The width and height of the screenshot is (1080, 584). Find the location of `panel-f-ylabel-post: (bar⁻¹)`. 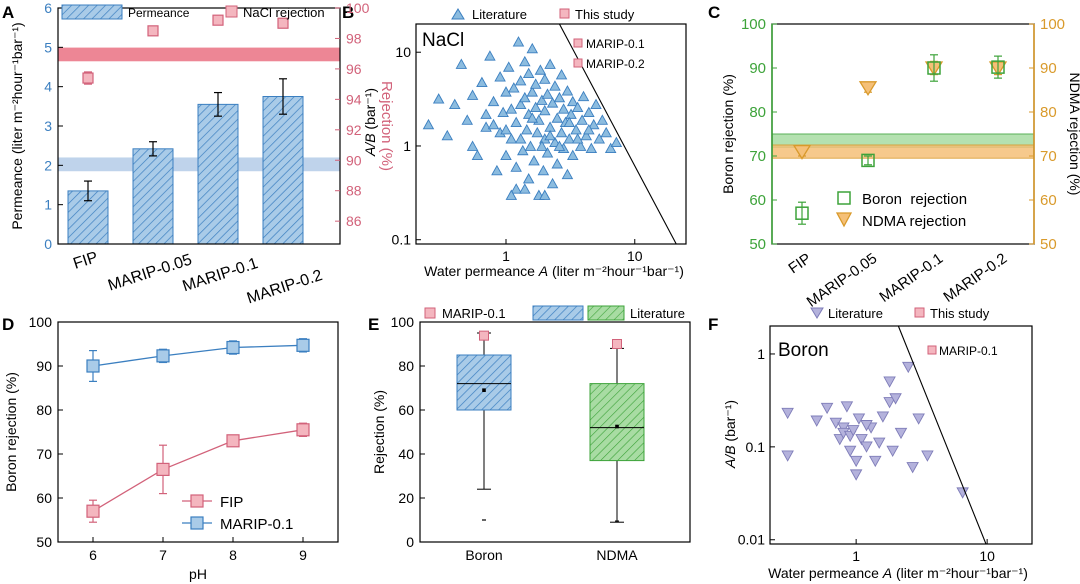

panel-f-ylabel-post: (bar⁻¹) is located at coordinates (730, 423).